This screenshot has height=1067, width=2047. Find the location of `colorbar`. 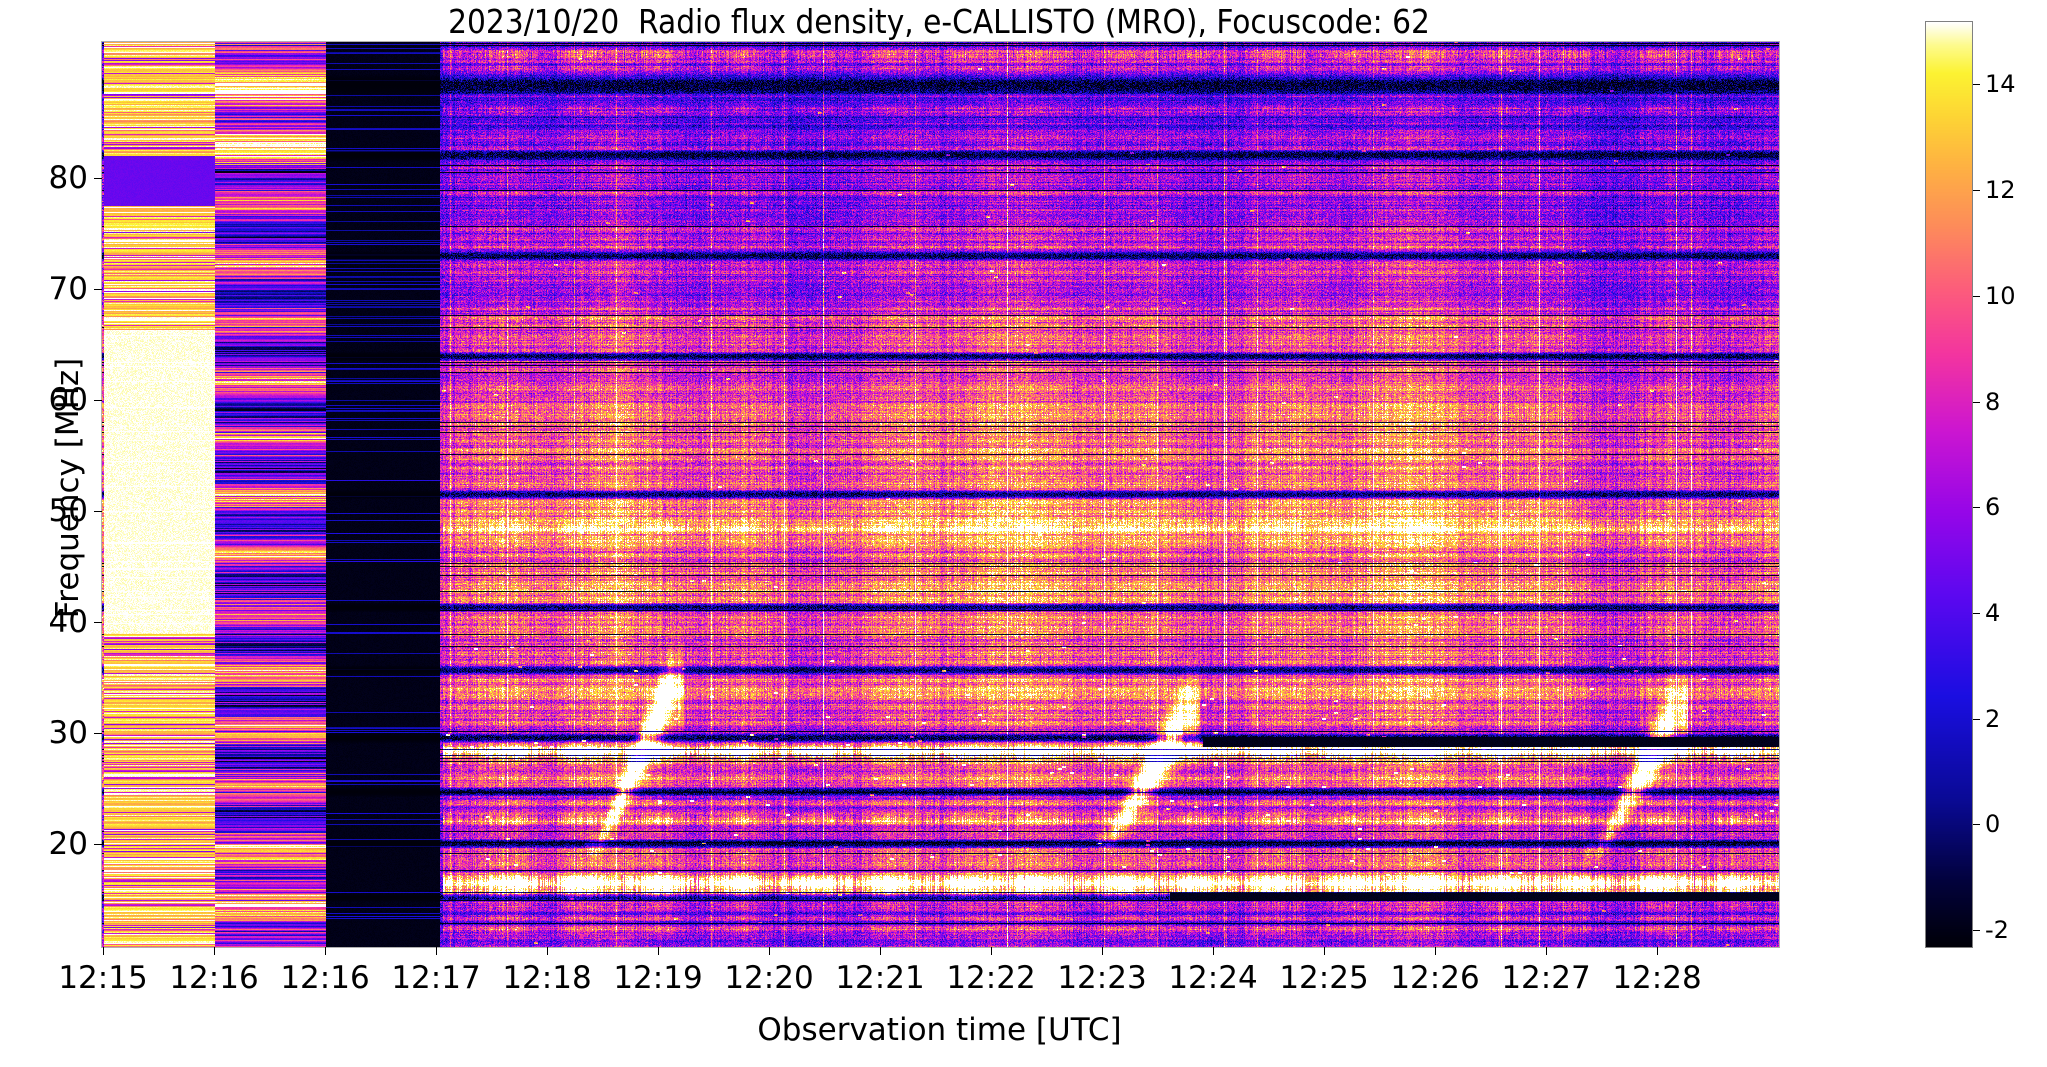

colorbar is located at coordinates (1949, 484).